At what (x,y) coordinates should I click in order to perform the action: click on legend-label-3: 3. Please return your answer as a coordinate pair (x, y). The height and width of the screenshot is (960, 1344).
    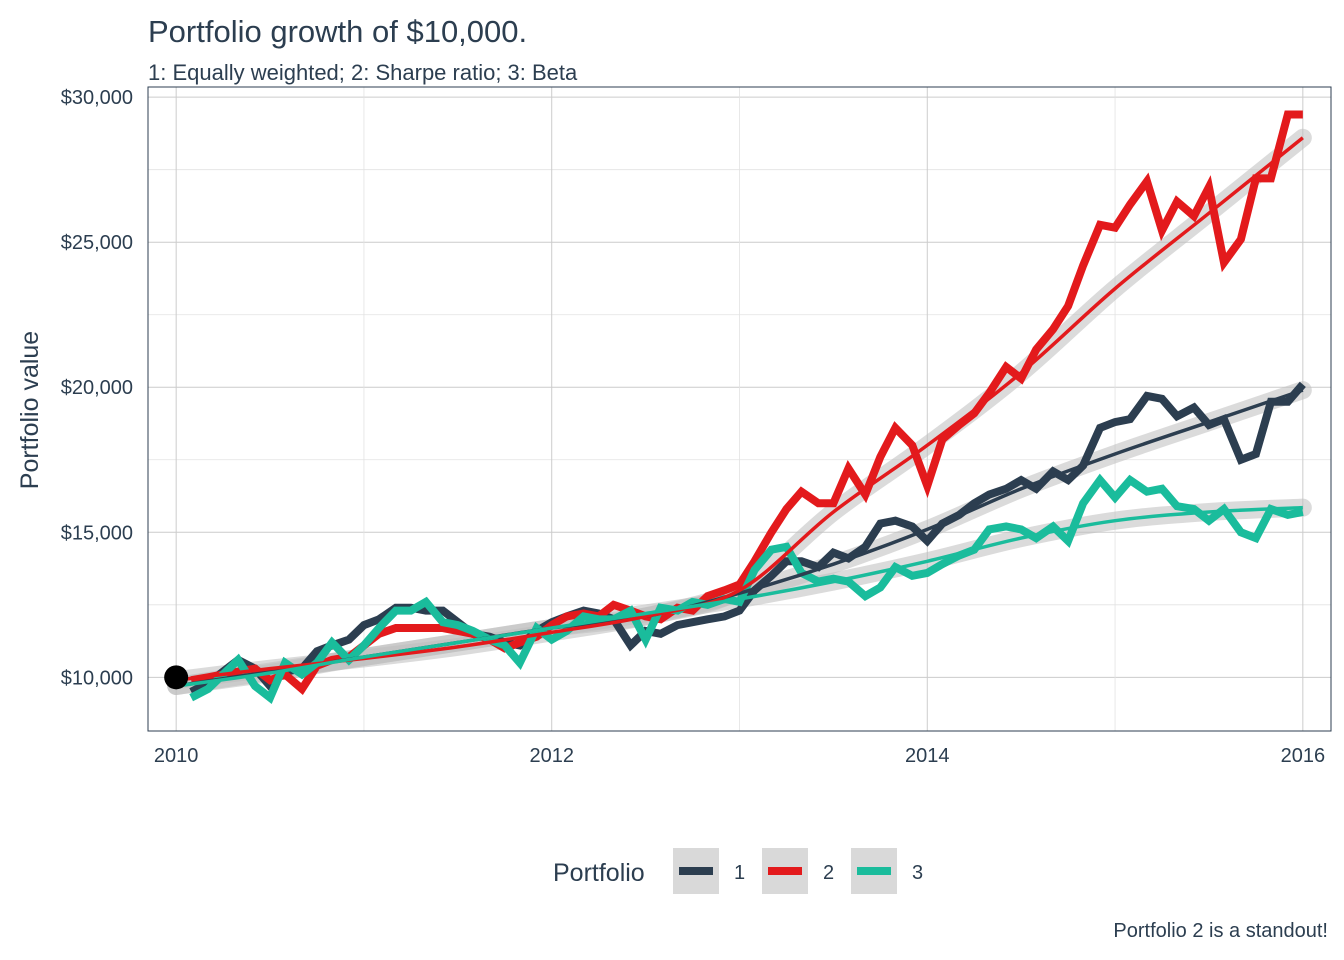
    Looking at the image, I should click on (917, 873).